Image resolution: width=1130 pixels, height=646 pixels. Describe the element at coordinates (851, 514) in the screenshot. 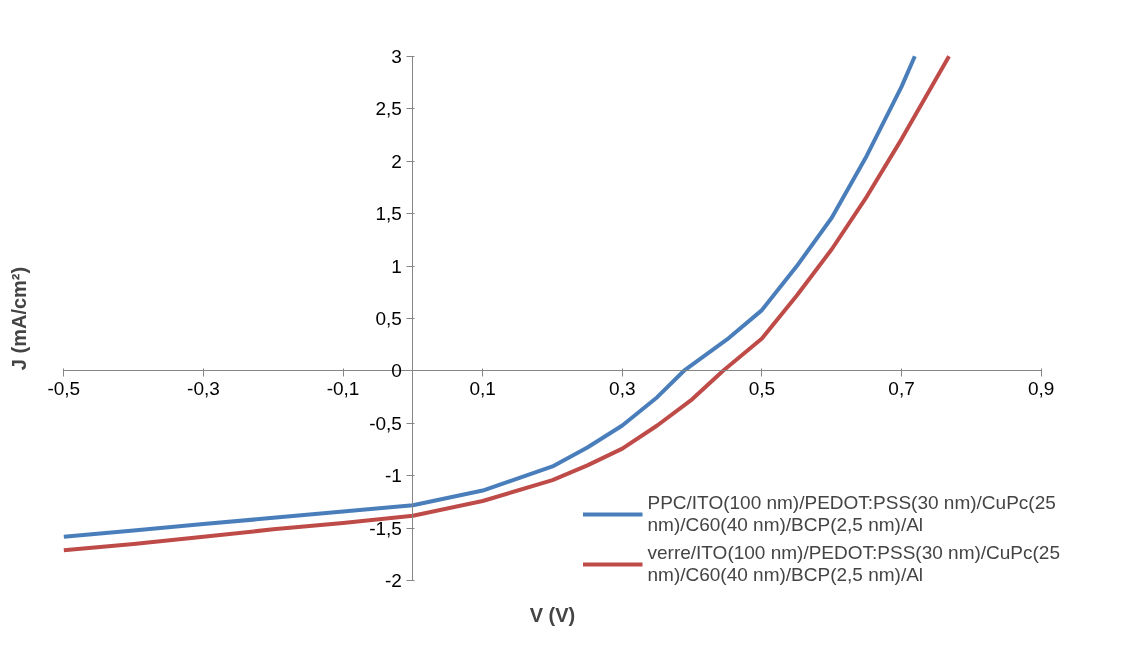

I see `legend-label: PPC/ITO(100 nm)/PEDOT:PSS(30 nm)/CuPc(25 nm)/C60(40 nm)/BCP(2,5 nm)/Al` at that location.